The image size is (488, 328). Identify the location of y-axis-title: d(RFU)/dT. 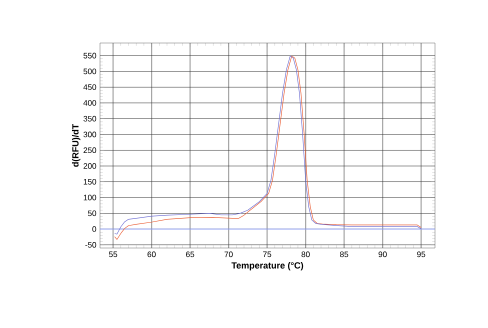
(76, 145).